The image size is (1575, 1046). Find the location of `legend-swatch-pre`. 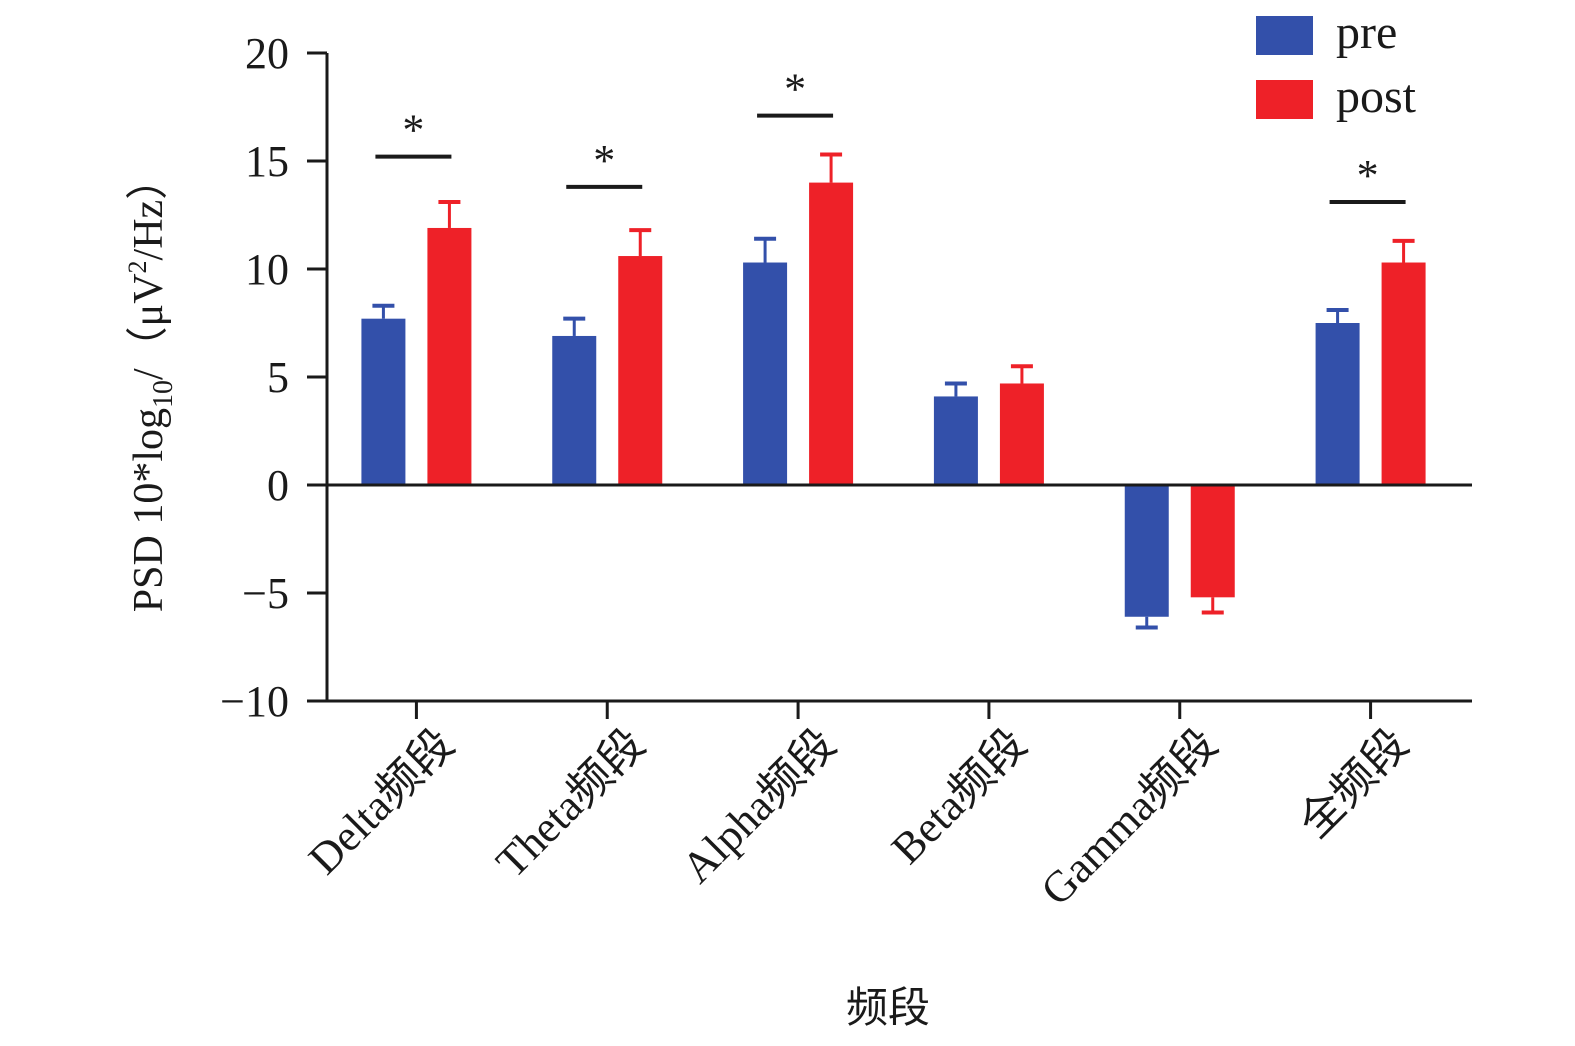

legend-swatch-pre is located at coordinates (1284, 35).